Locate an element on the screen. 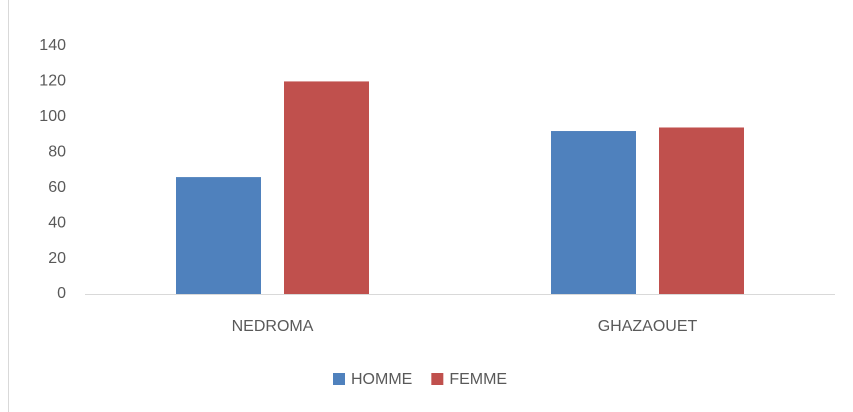 The width and height of the screenshot is (853, 412). y-tick-label: 20 is located at coordinates (57, 258).